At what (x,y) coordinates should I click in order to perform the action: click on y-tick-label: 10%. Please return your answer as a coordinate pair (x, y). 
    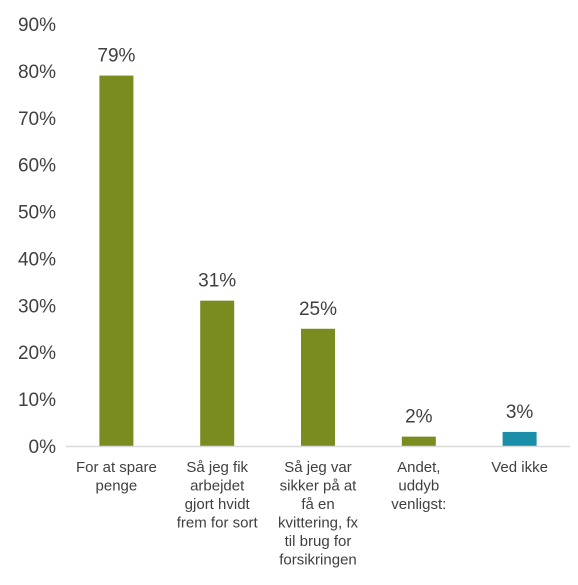
    Looking at the image, I should click on (37, 400).